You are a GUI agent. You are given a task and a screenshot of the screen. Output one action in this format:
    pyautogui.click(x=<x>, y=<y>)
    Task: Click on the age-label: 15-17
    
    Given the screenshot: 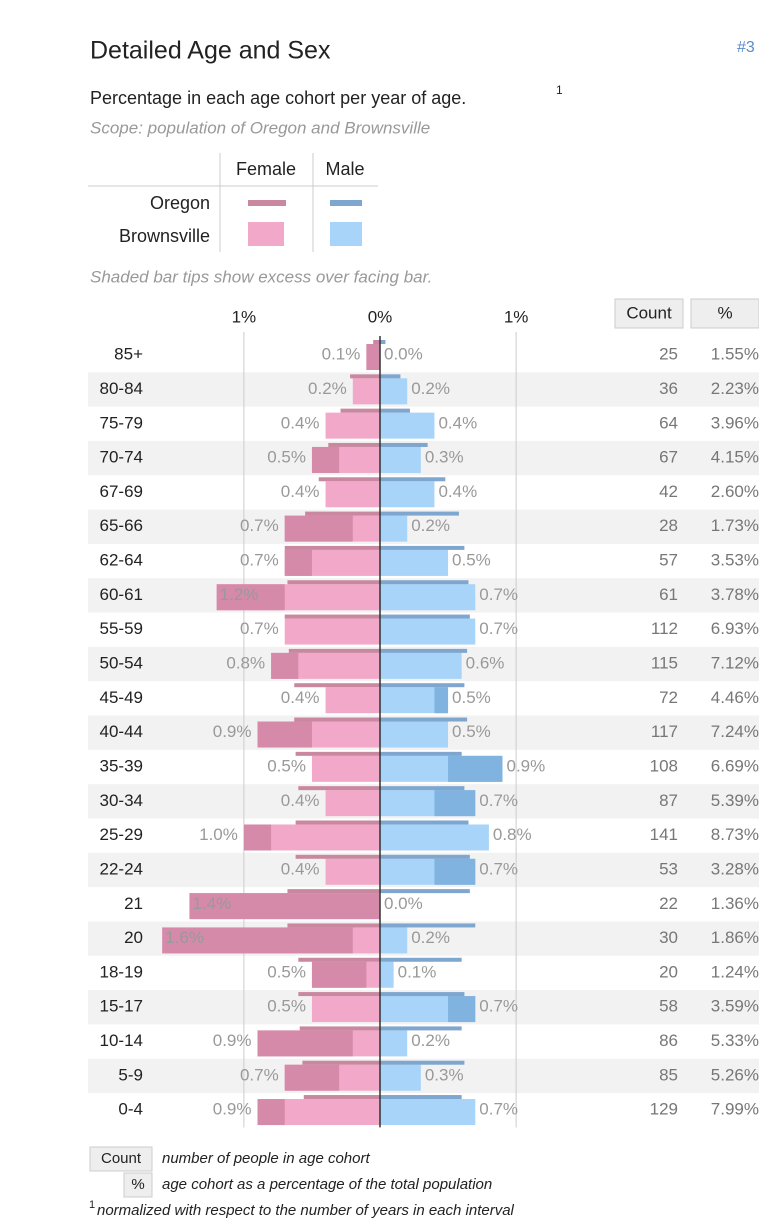 What is the action you would take?
    pyautogui.click(x=121, y=1006)
    